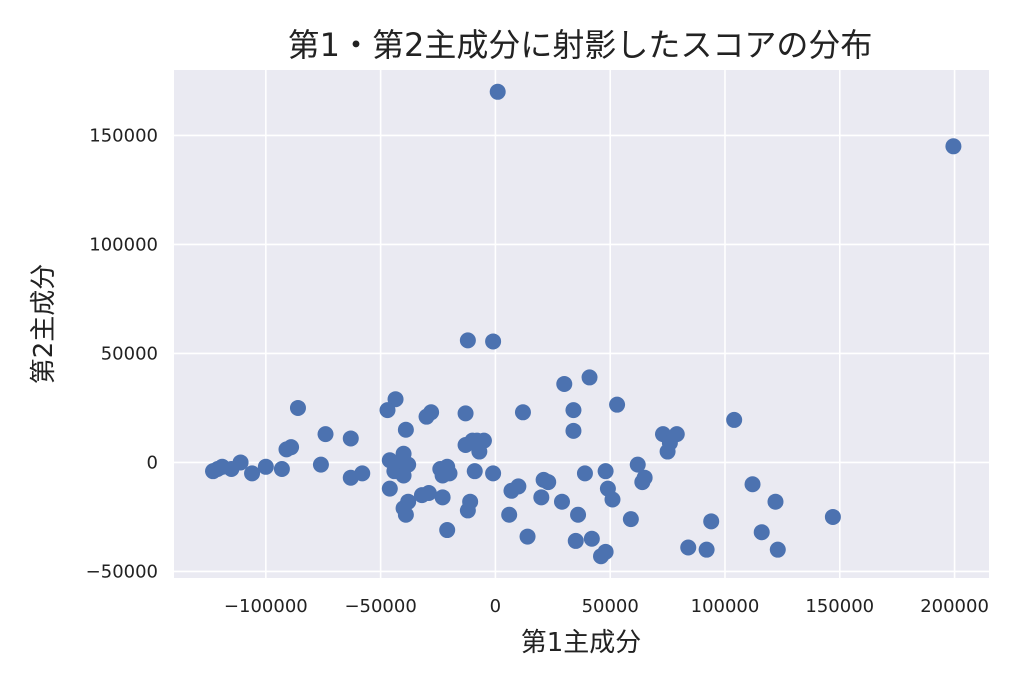 This screenshot has height=683, width=1024. I want to click on y-tick-label: 100000, so click(123, 244).